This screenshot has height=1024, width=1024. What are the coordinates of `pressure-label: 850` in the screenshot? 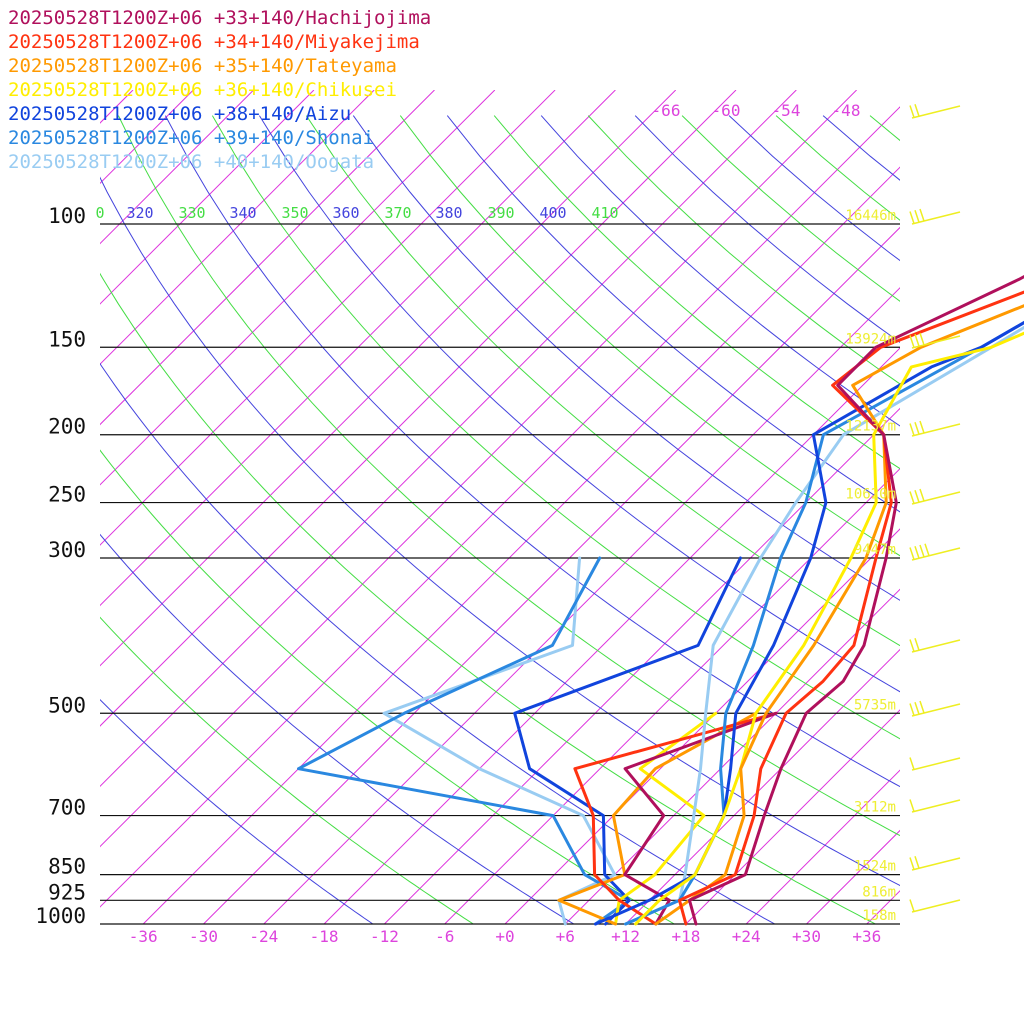 It's located at (67, 867).